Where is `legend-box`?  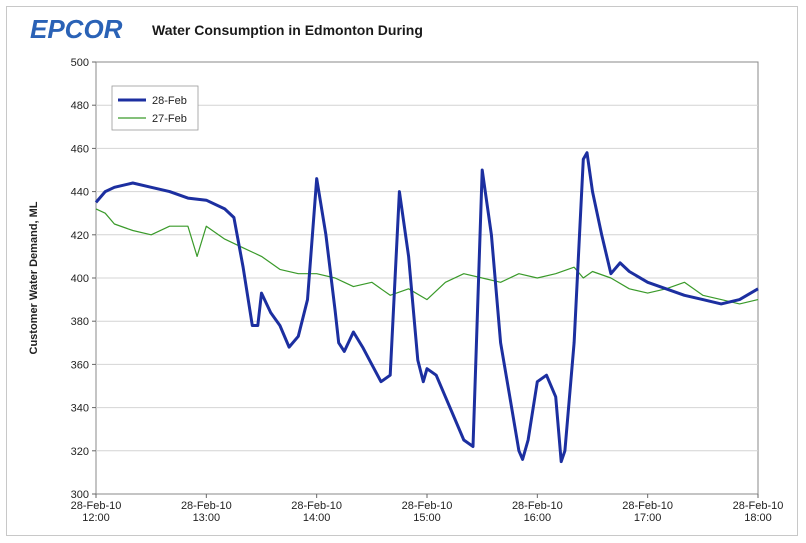
legend-box is located at coordinates (155, 108).